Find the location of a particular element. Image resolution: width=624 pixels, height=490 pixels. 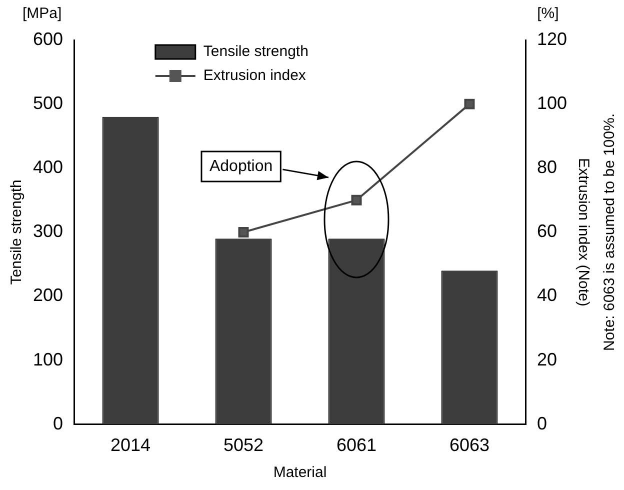

y2-axis-title: Extrusion index (Note) is located at coordinates (583, 232).